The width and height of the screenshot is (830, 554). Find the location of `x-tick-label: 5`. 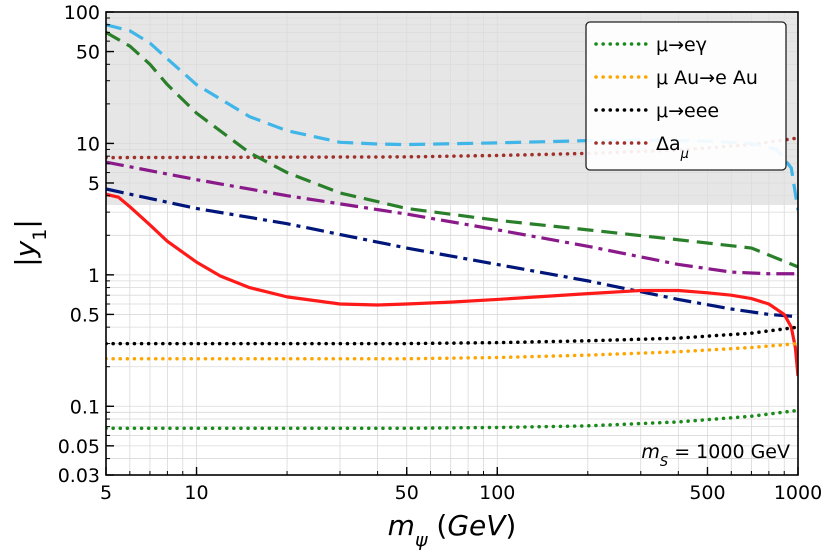

x-tick-label: 5 is located at coordinates (106, 493).